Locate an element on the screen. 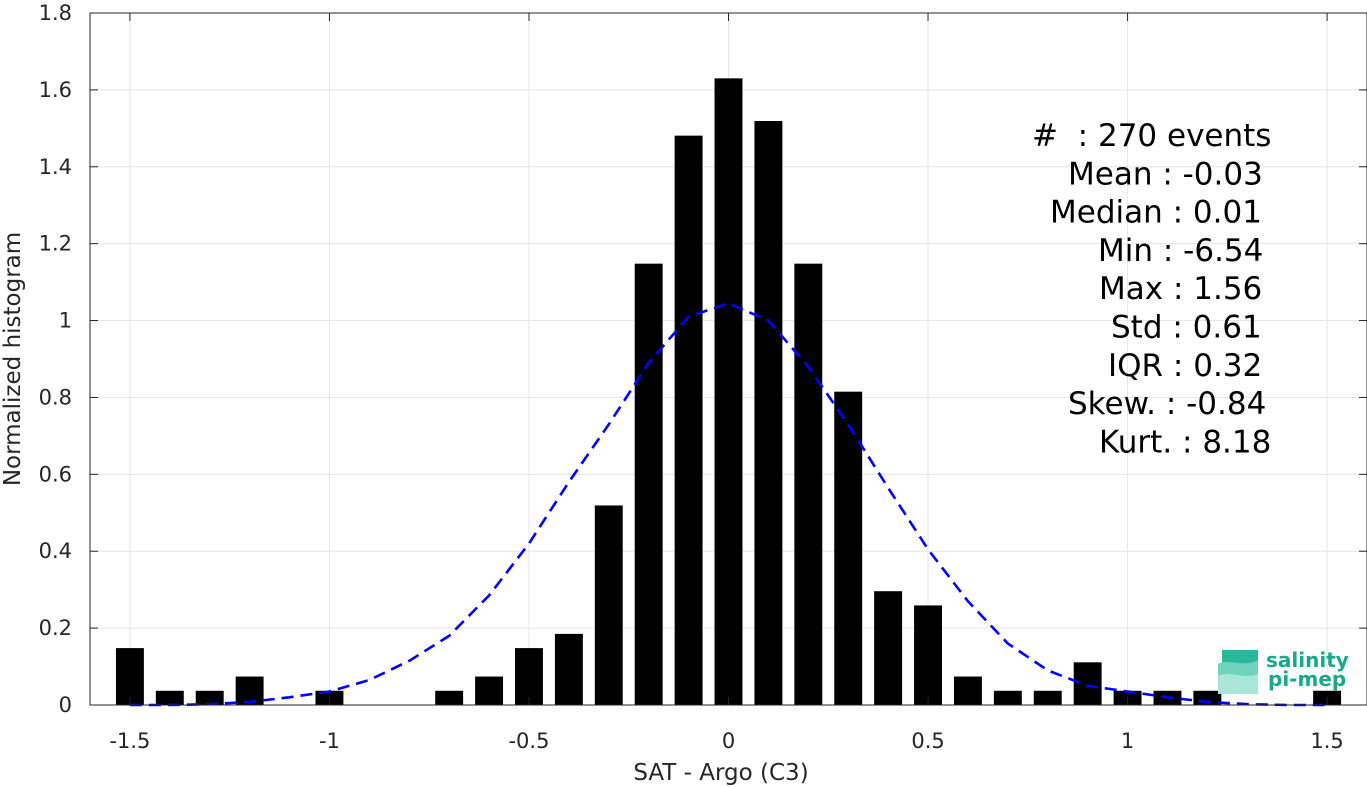  stat-line: IQR : 0.32 is located at coordinates (1185, 366).